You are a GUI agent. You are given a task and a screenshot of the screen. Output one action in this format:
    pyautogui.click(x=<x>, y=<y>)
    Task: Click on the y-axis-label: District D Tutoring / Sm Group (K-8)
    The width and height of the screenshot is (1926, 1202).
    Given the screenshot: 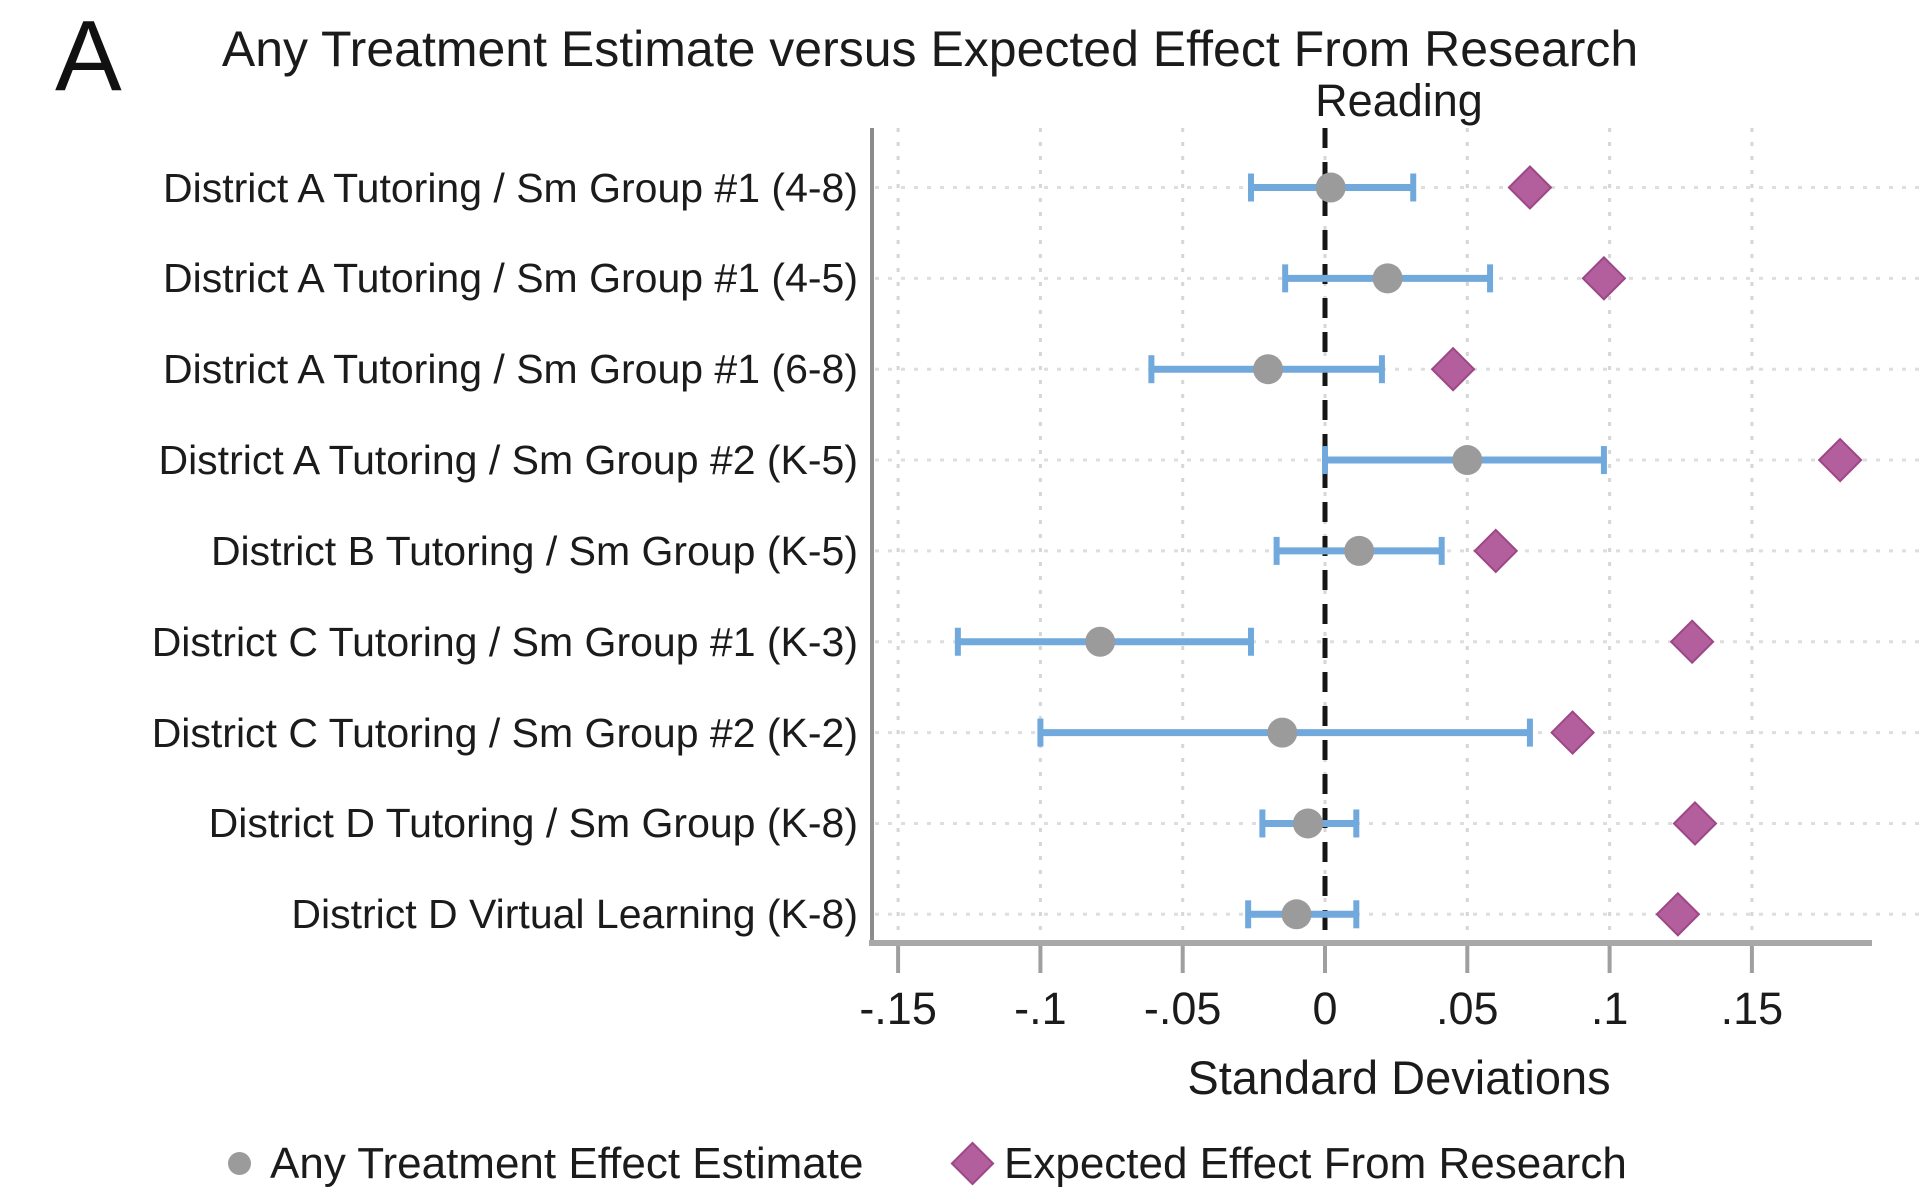 What is the action you would take?
    pyautogui.click(x=533, y=823)
    